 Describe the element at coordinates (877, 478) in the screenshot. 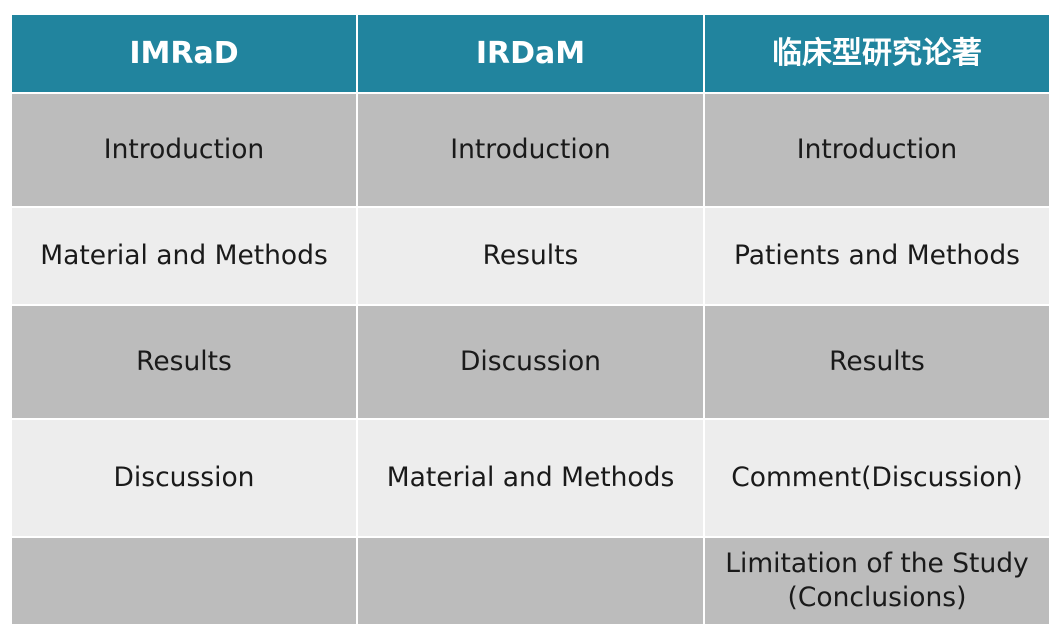

I see `table-cell: Comment(Discussion)` at that location.